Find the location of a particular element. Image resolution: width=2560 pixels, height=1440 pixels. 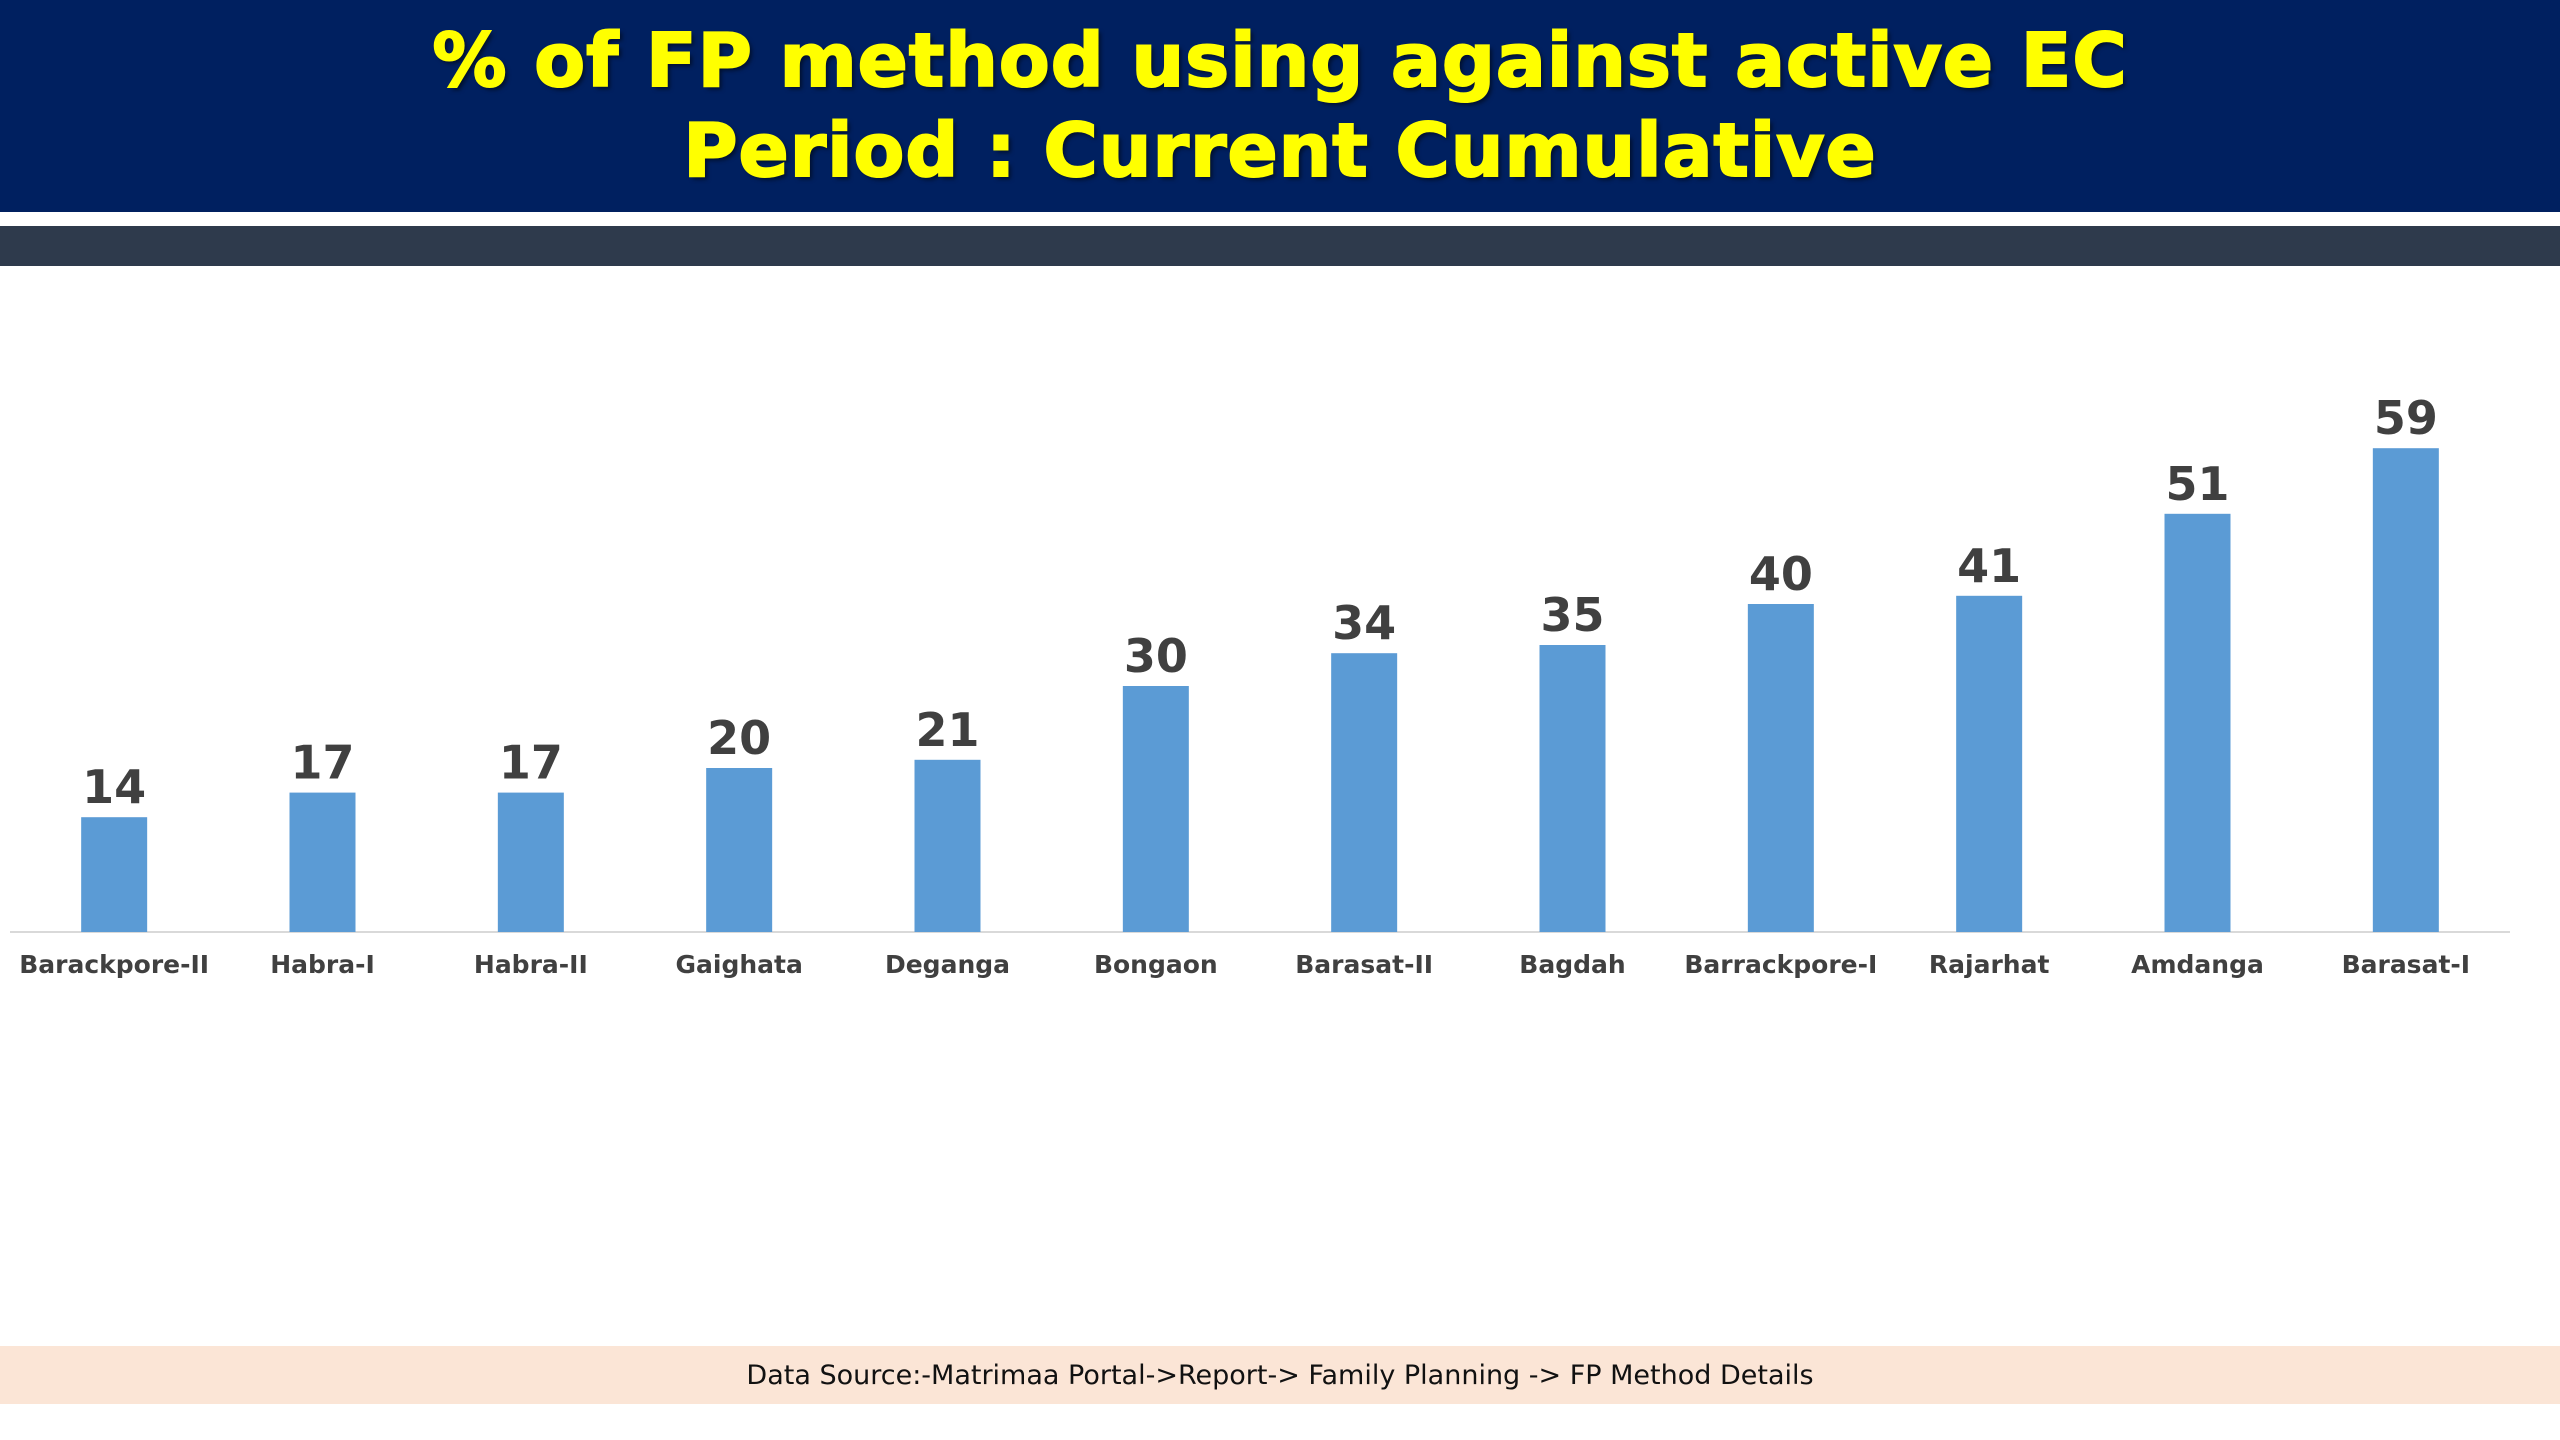

category-tick-label: Barasat-II is located at coordinates (1364, 964).